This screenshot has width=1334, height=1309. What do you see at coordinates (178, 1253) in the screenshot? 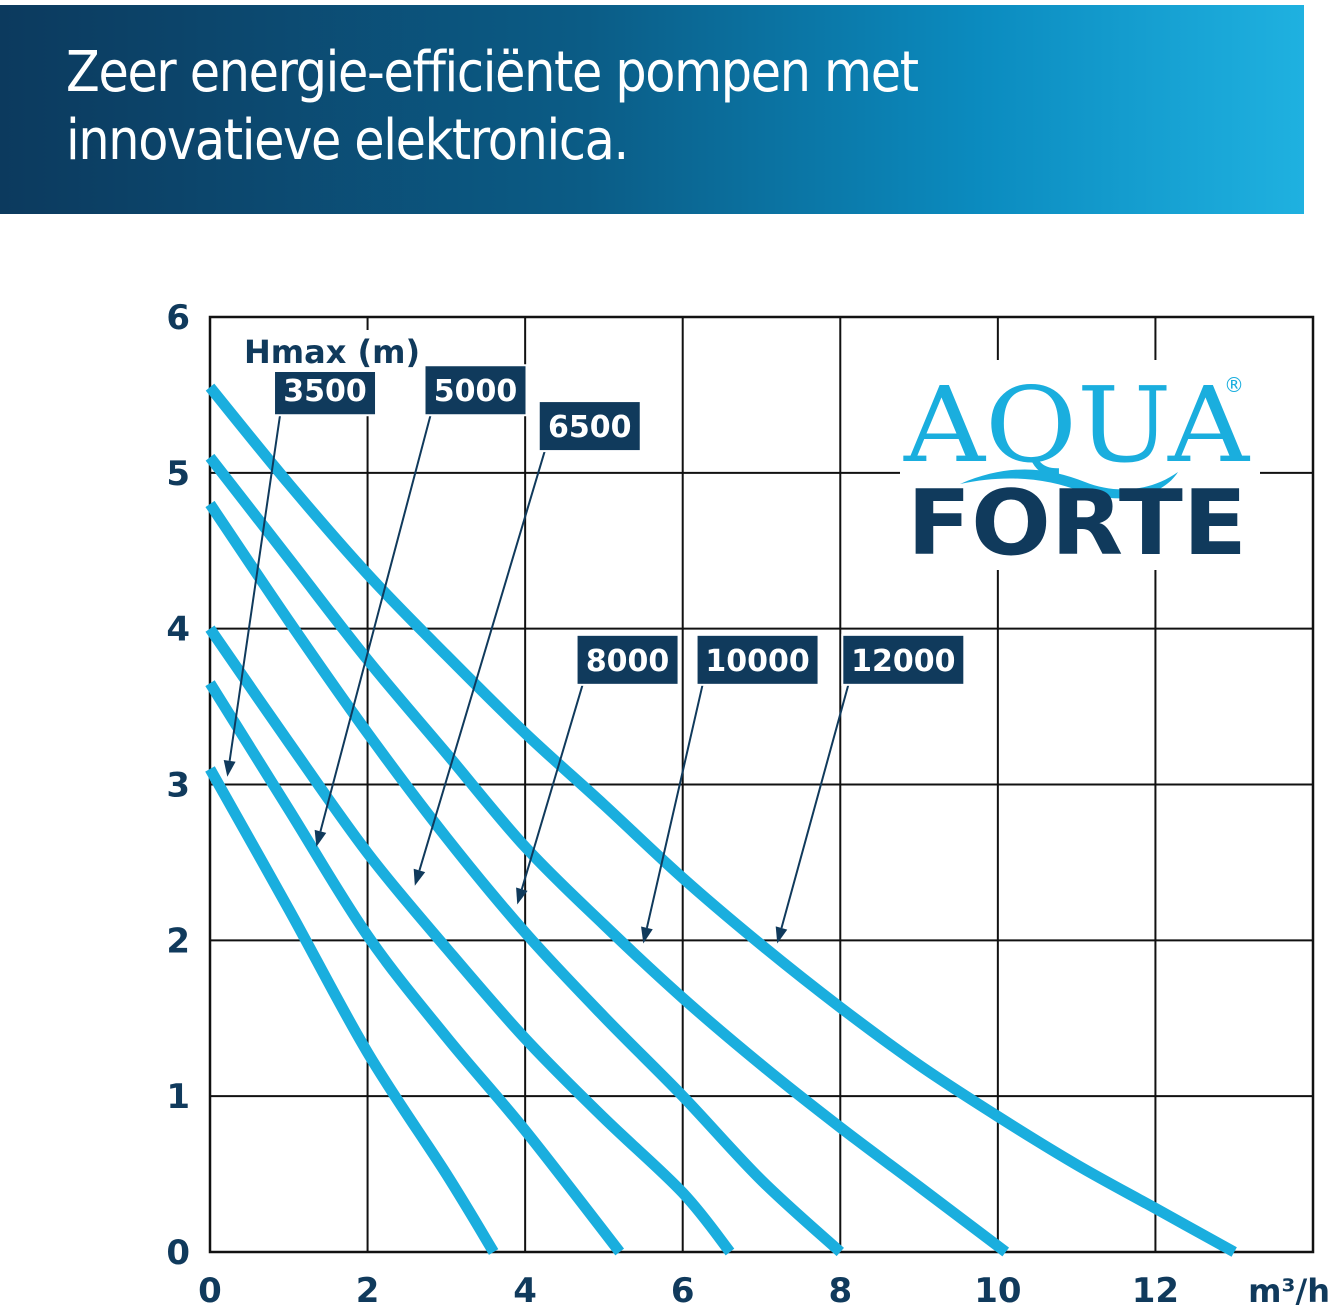
I see `y-tick-label: 0` at bounding box center [178, 1253].